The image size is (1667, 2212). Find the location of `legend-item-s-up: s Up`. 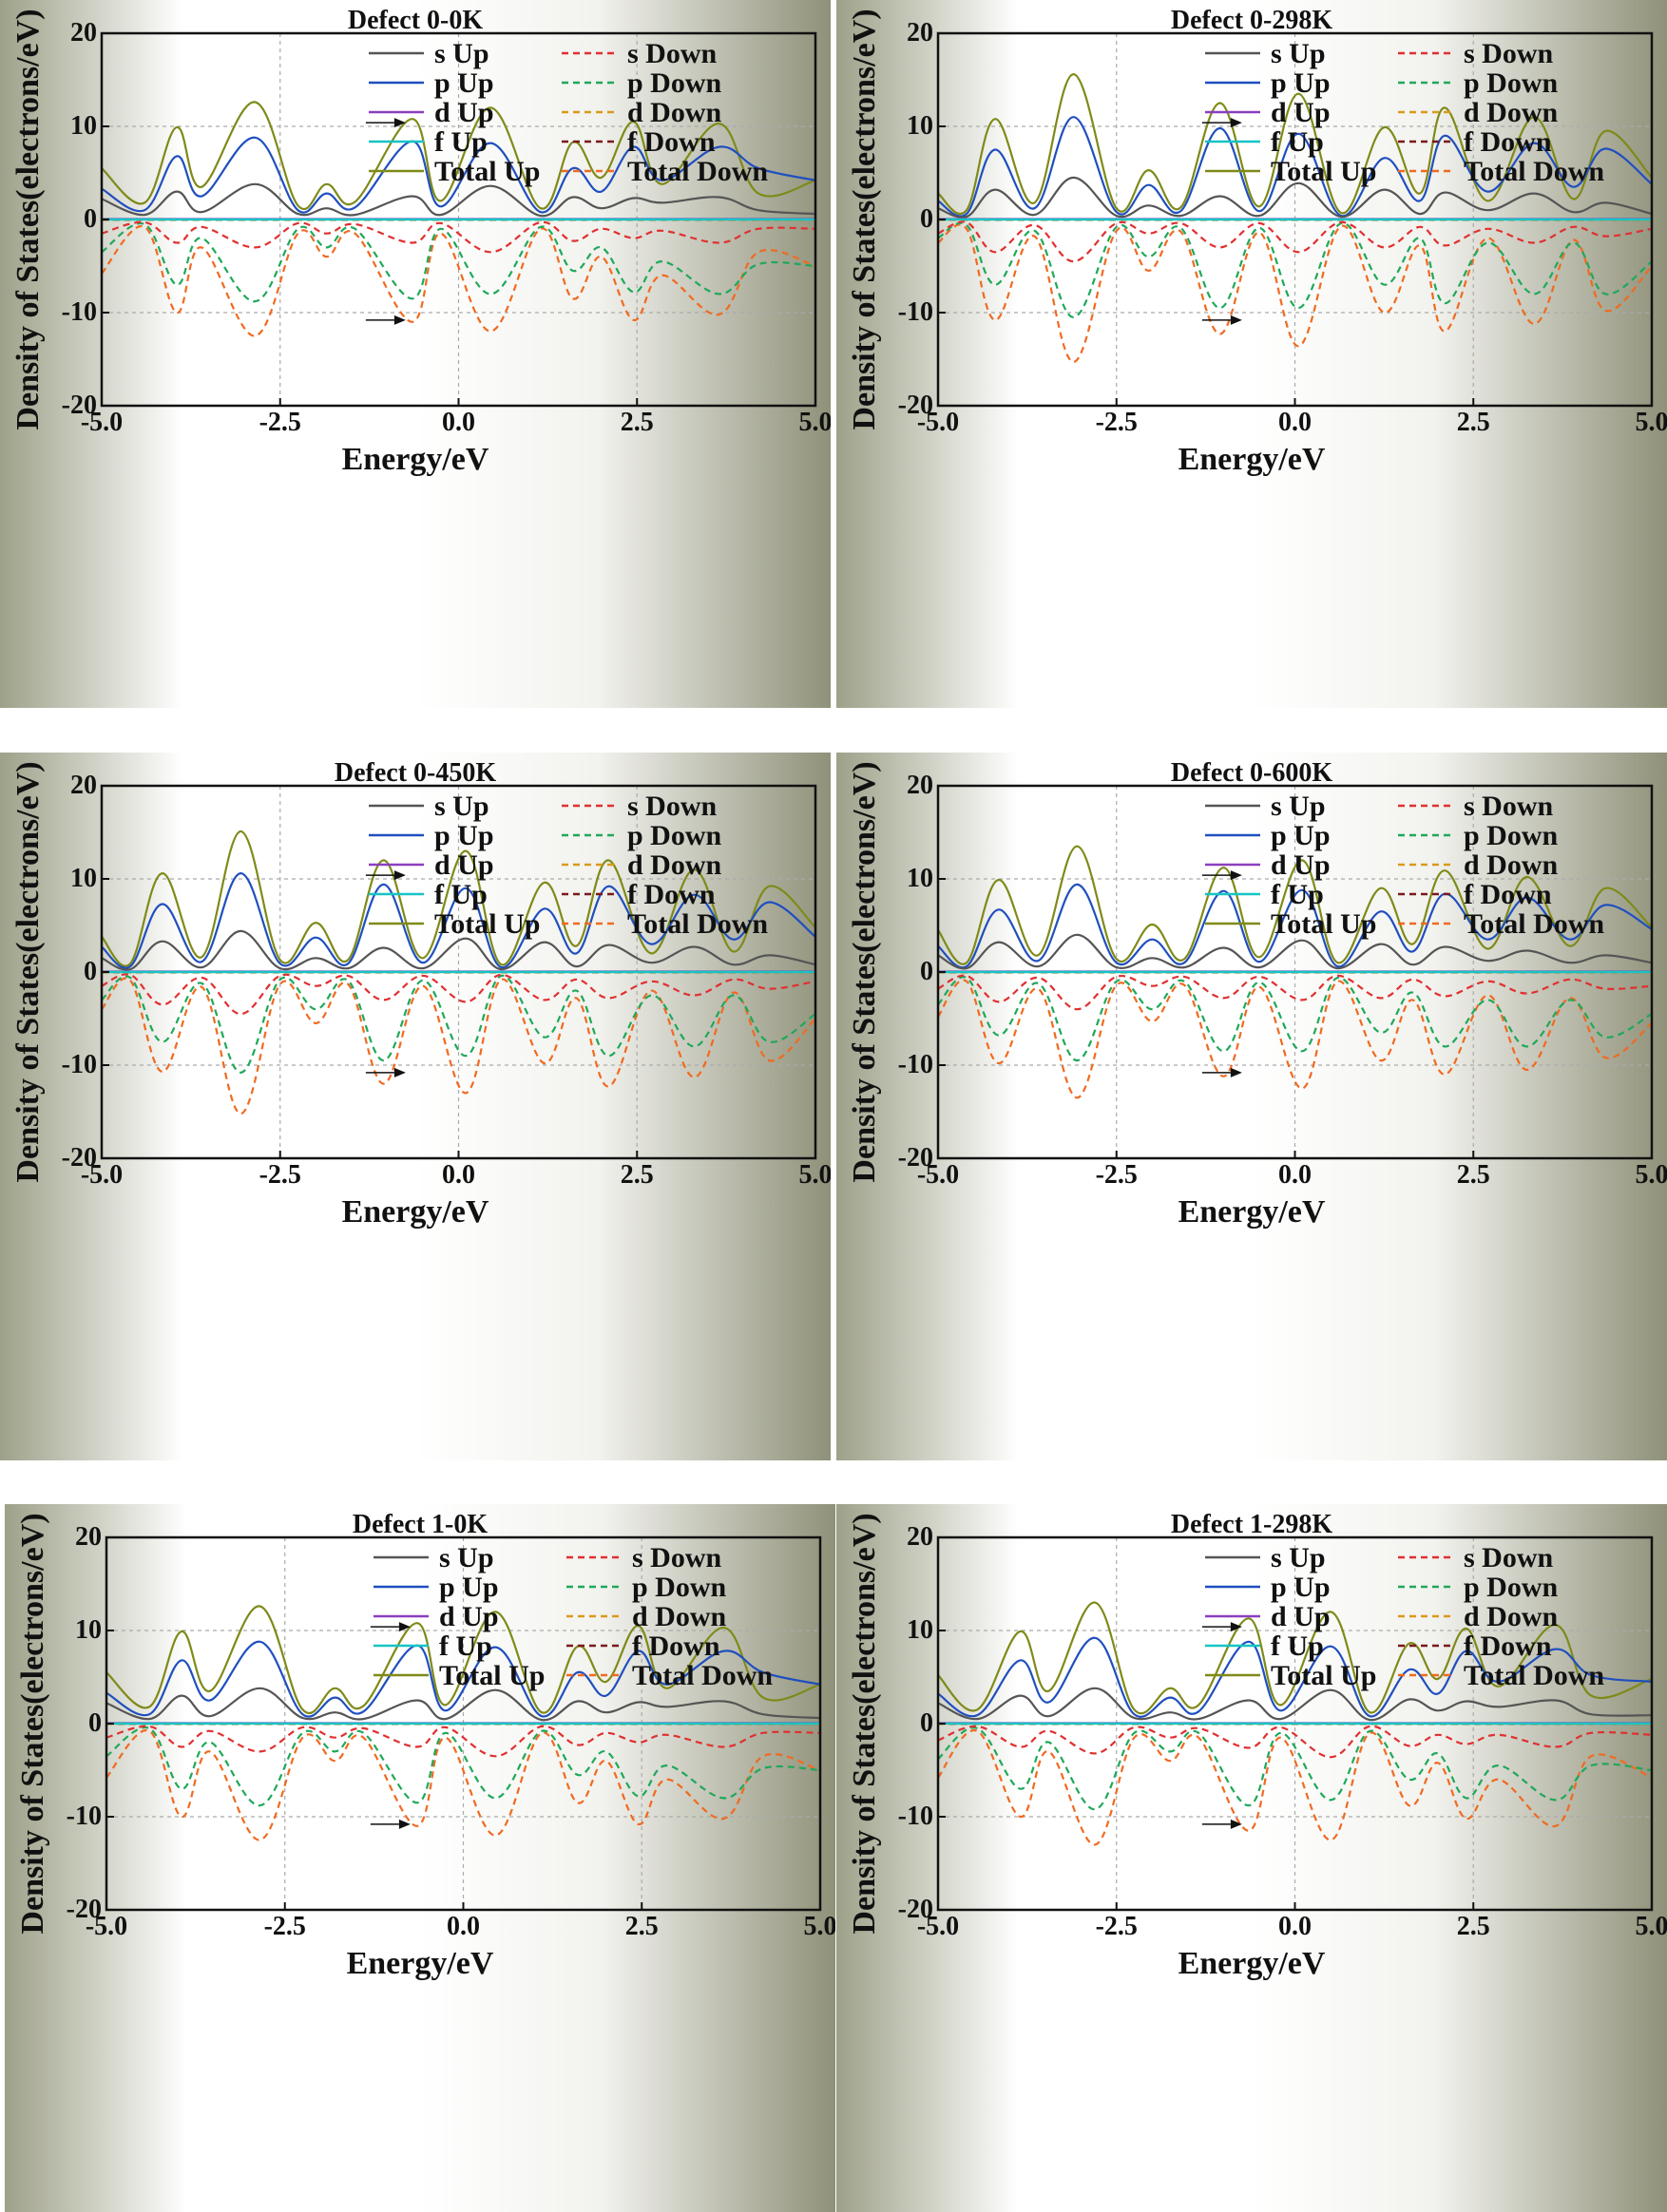

legend-item-s-up: s Up is located at coordinates (477, 54).